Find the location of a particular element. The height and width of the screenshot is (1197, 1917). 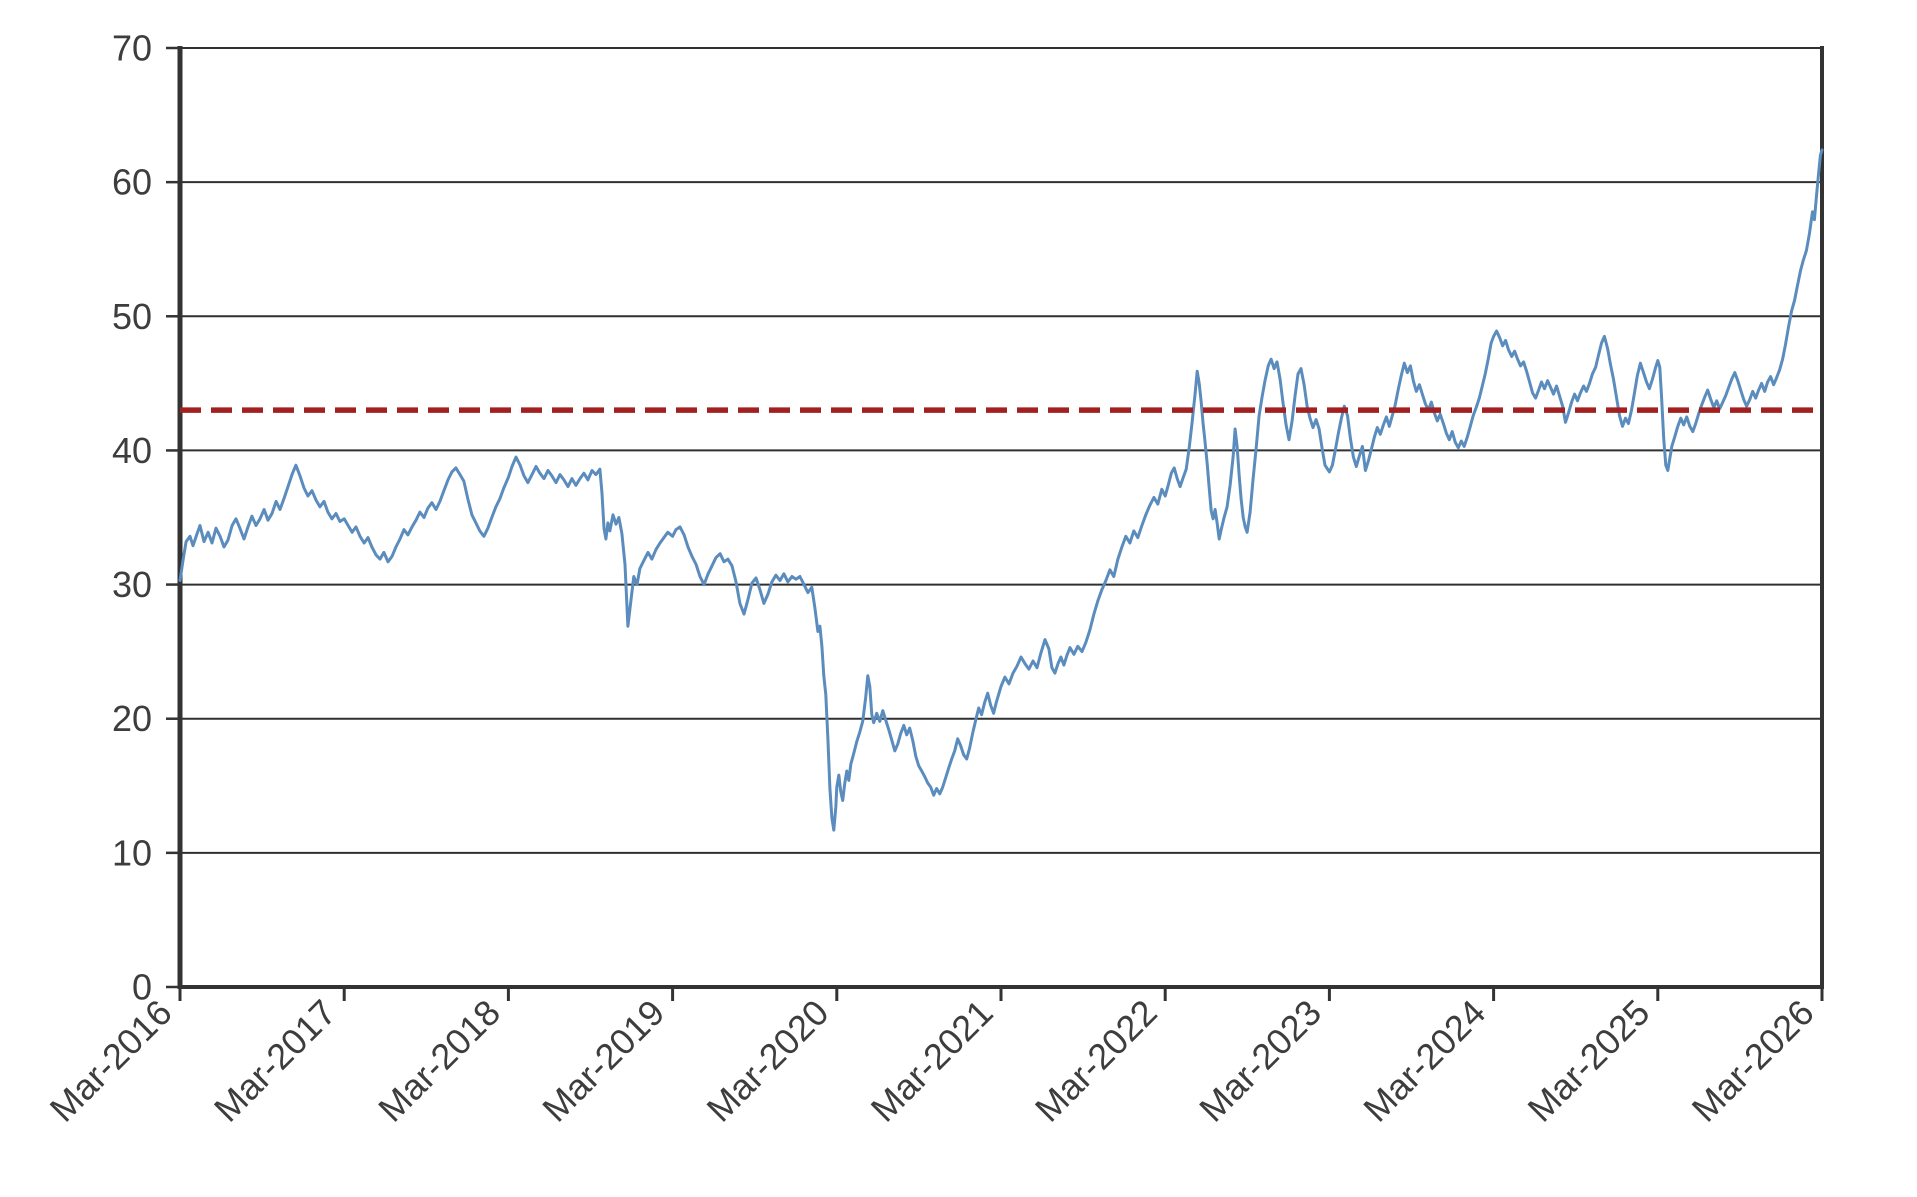

x-tick-label: Mar-2023 is located at coordinates (1260, 1061).